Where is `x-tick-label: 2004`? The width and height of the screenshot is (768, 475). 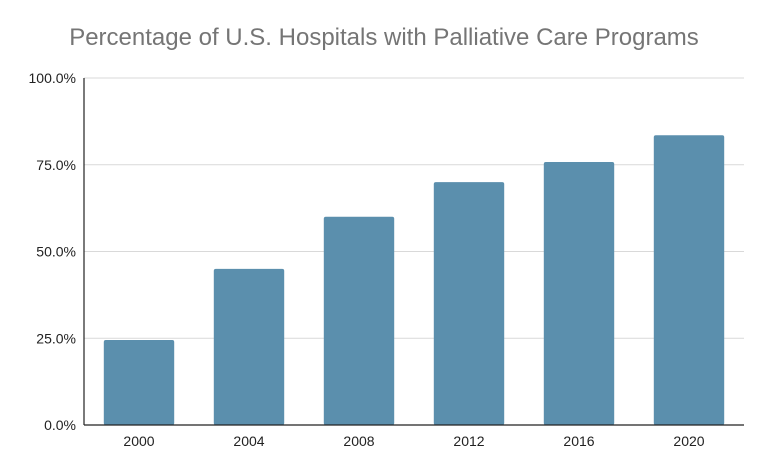
x-tick-label: 2004 is located at coordinates (248, 441).